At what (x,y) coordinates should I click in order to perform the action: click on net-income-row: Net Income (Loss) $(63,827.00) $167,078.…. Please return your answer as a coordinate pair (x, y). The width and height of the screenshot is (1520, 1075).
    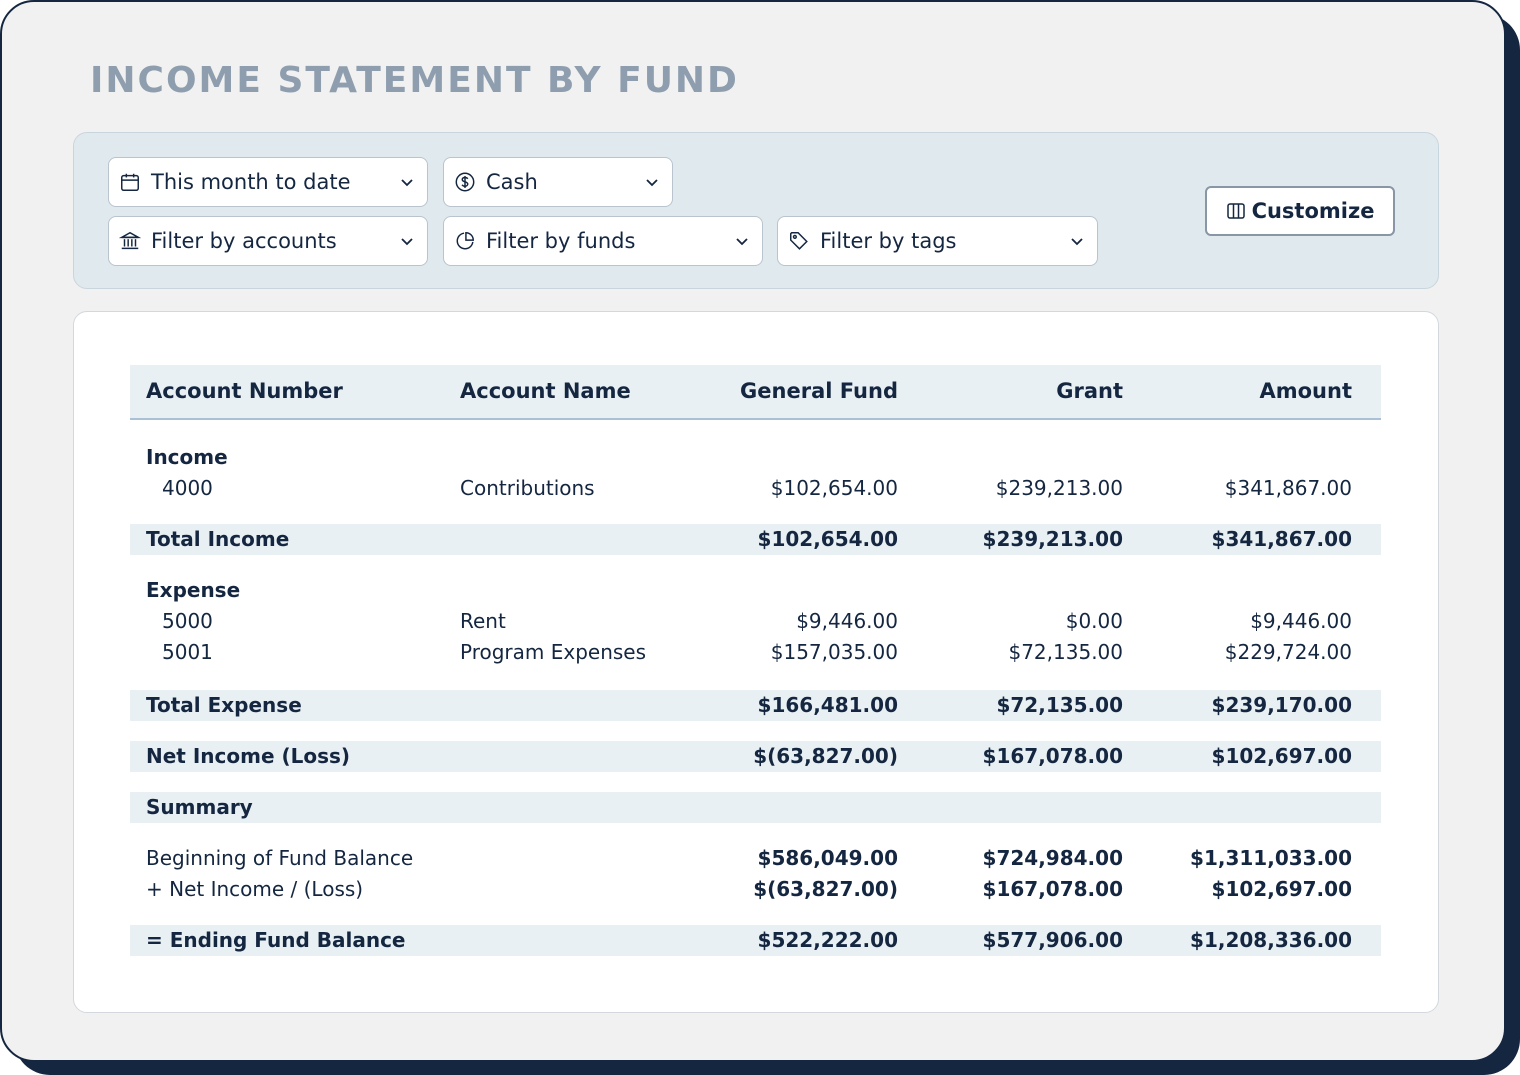
    Looking at the image, I should click on (755, 756).